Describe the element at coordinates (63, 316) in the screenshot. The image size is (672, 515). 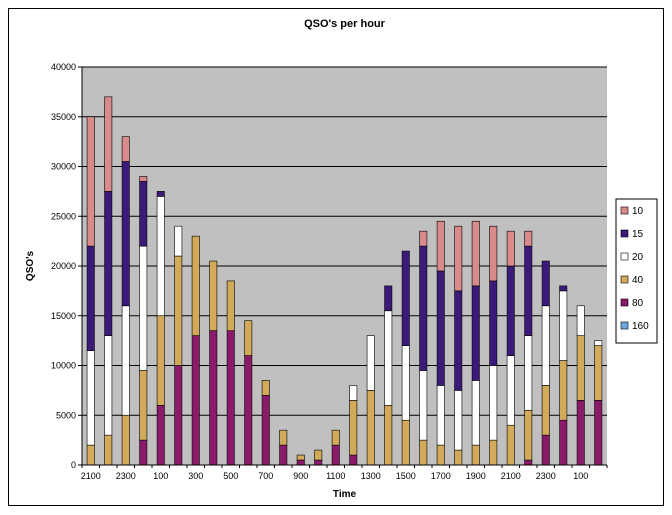
I see `y-tick-label: 15000` at that location.